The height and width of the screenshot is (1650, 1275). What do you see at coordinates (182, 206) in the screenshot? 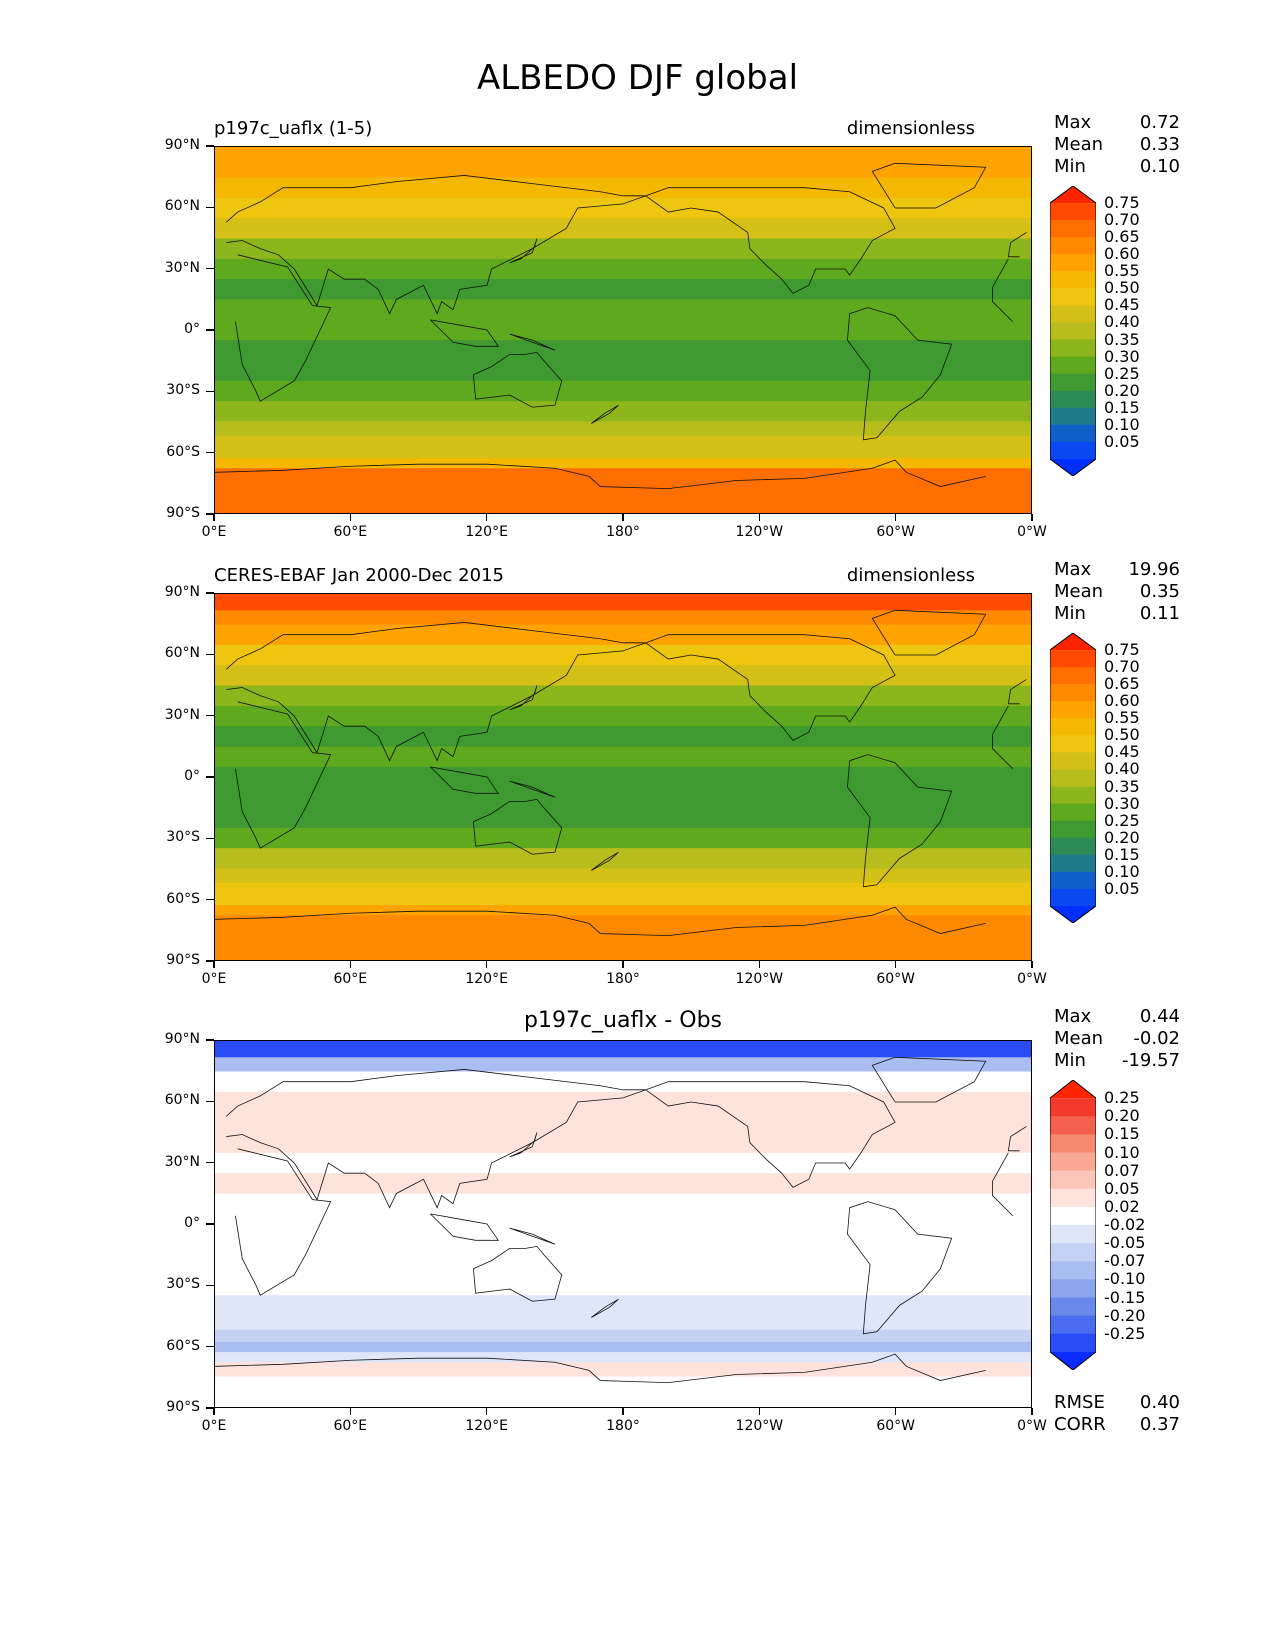
I see `y-tick-label: 60°N` at bounding box center [182, 206].